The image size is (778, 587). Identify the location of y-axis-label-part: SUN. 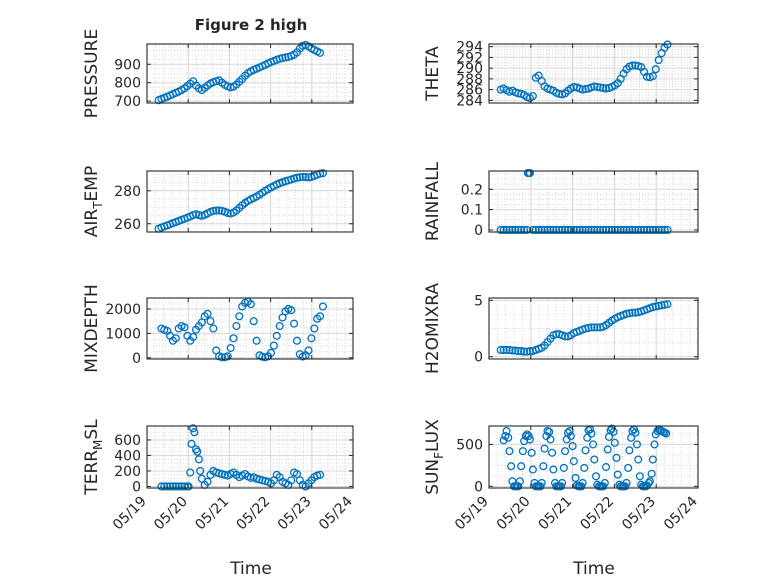
(433, 477).